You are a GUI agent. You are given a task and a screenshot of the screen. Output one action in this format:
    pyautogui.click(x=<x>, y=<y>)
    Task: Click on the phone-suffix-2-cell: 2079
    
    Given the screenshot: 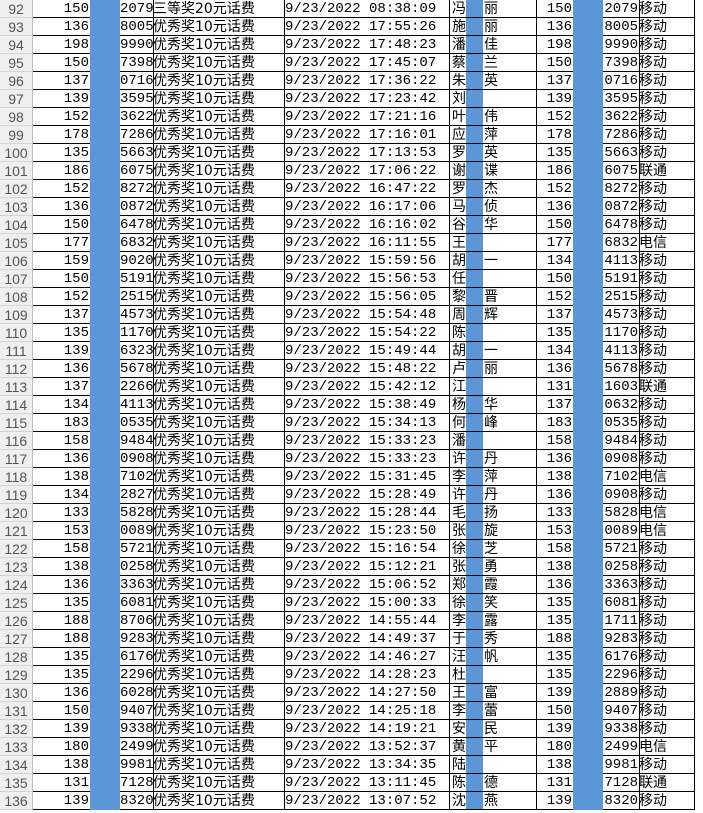 What is the action you would take?
    pyautogui.click(x=621, y=9)
    